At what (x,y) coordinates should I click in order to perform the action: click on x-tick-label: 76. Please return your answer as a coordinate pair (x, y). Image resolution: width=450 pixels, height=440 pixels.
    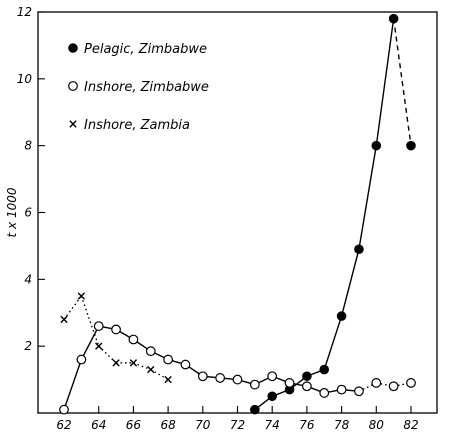
    Looking at the image, I should click on (307, 425).